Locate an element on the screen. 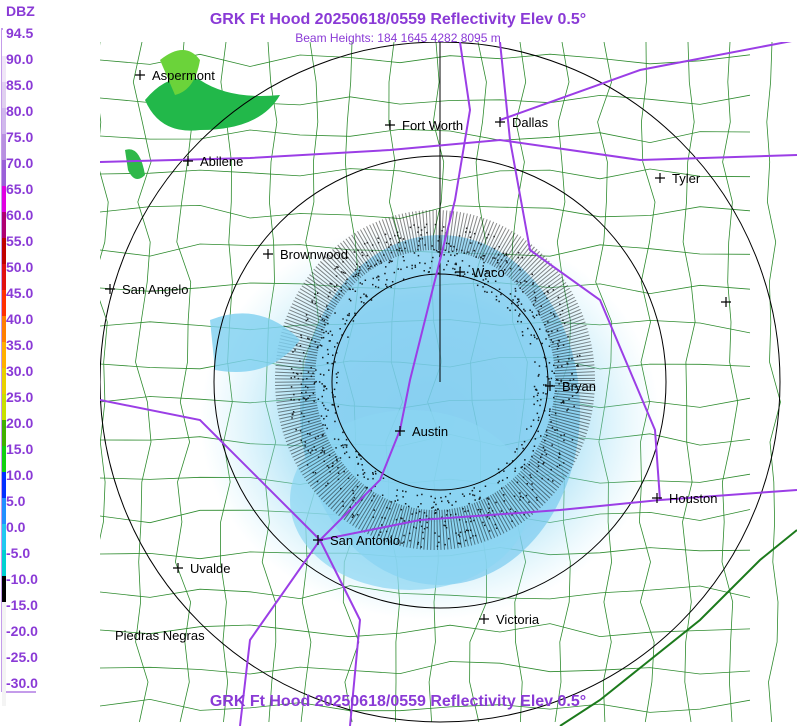  legend-label: 70.0 is located at coordinates (19, 163).